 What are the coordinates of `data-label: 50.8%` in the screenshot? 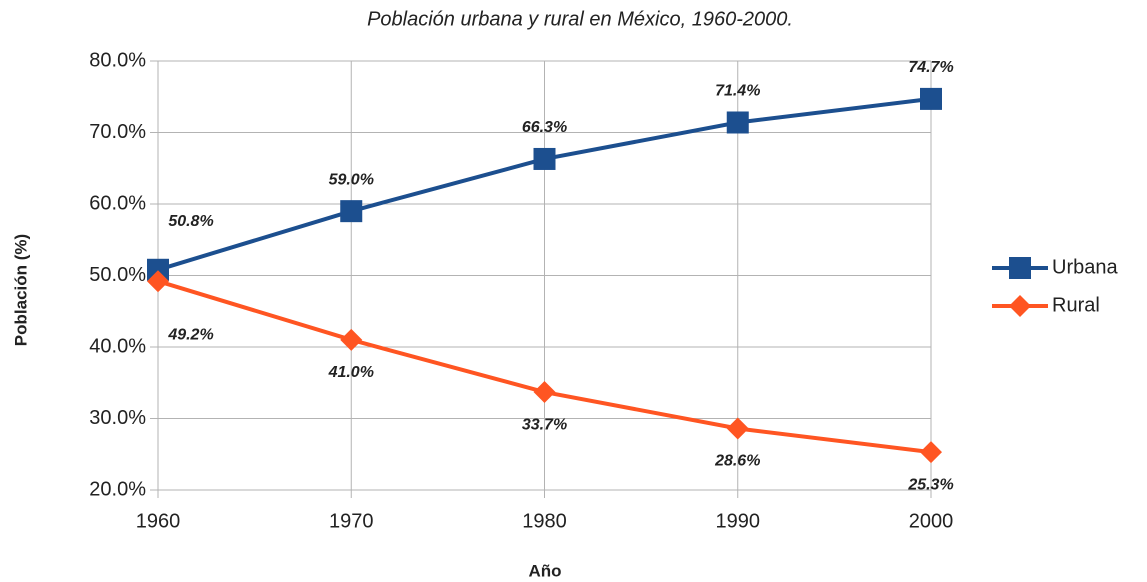 It's located at (190, 221).